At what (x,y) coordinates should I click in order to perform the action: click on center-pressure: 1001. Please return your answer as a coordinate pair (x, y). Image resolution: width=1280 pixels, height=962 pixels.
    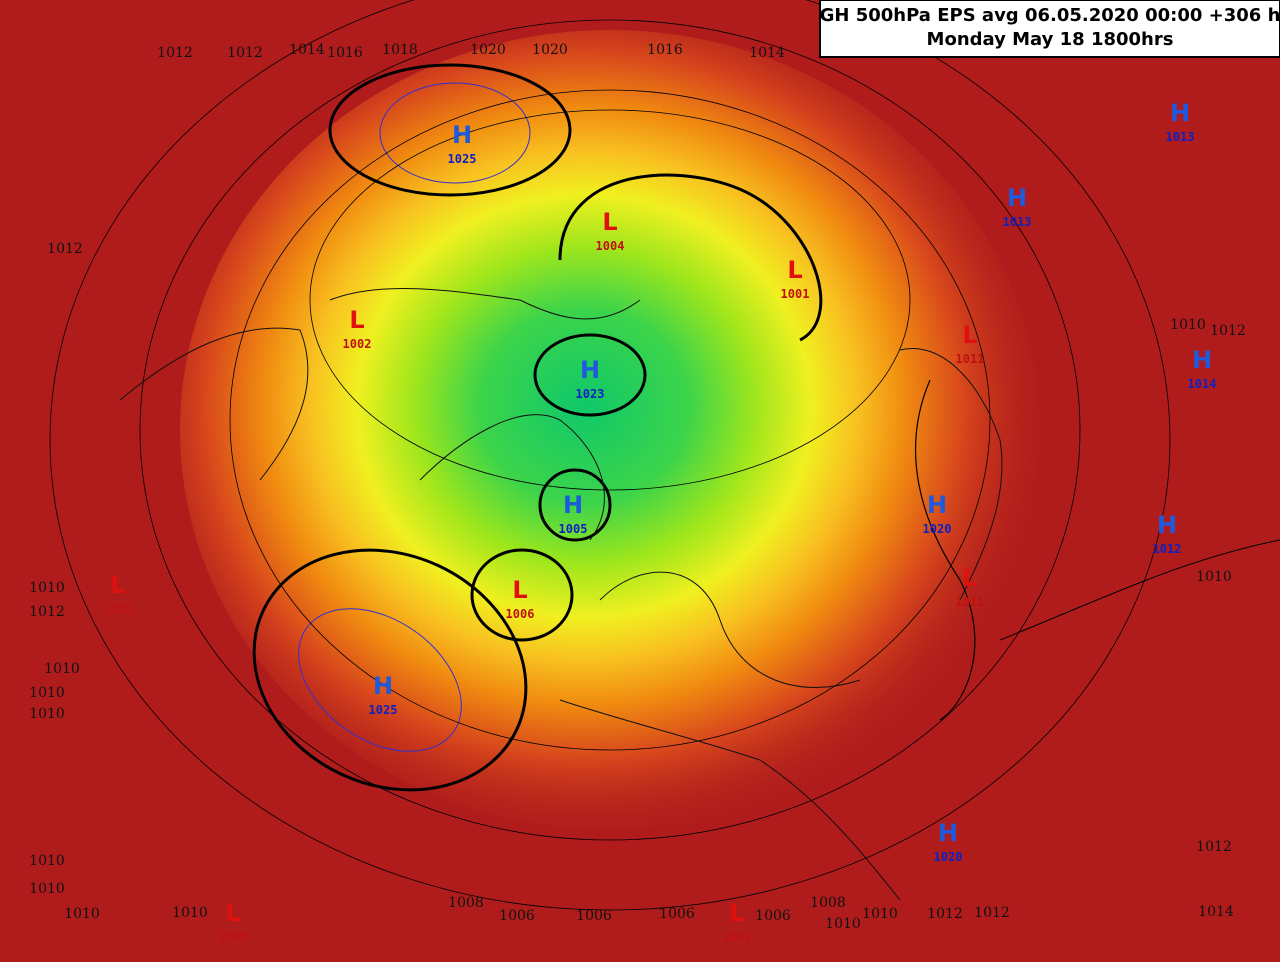
    Looking at the image, I should click on (795, 294).